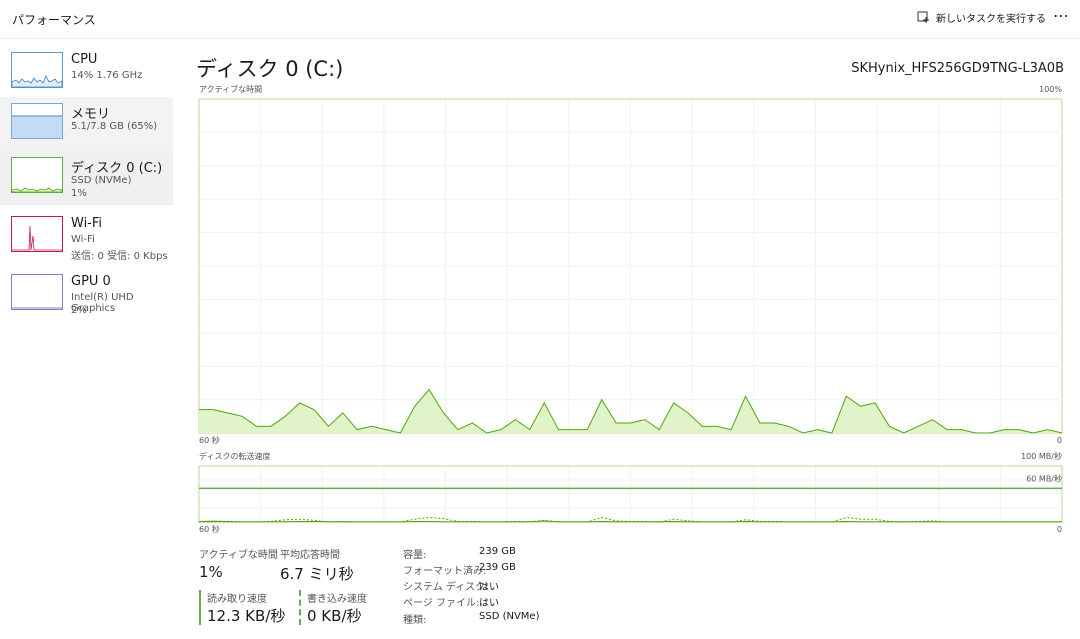 The height and width of the screenshot is (639, 1080). I want to click on sidebar-item: Wi-Fi Wi-Fi 送信: 0 受信: 0 Kbps, so click(86, 237).